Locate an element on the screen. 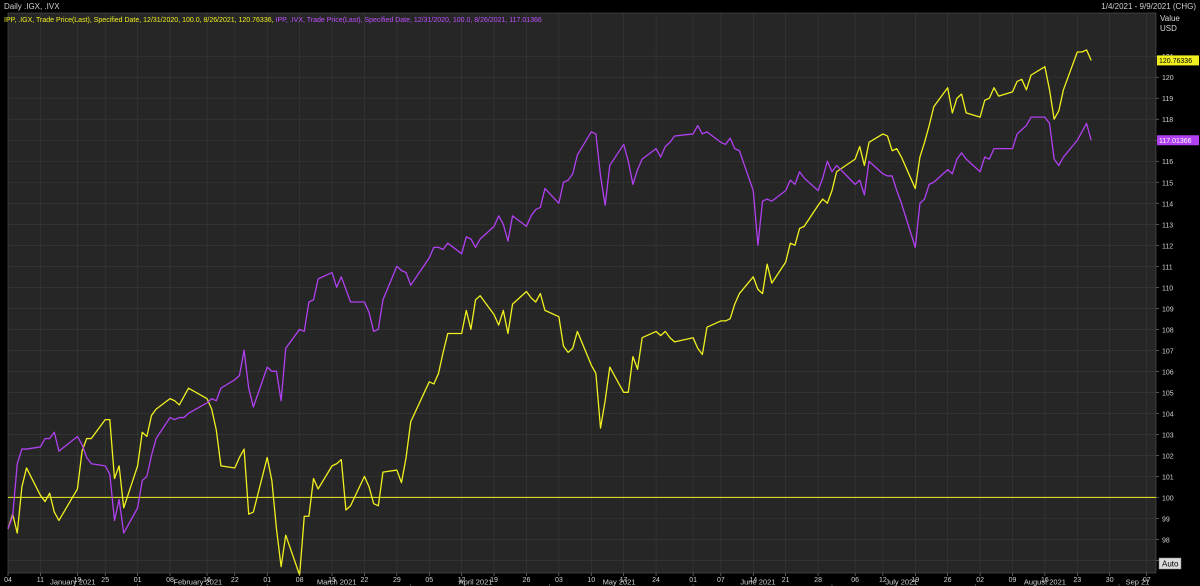  month-label: May 2021 is located at coordinates (619, 582).